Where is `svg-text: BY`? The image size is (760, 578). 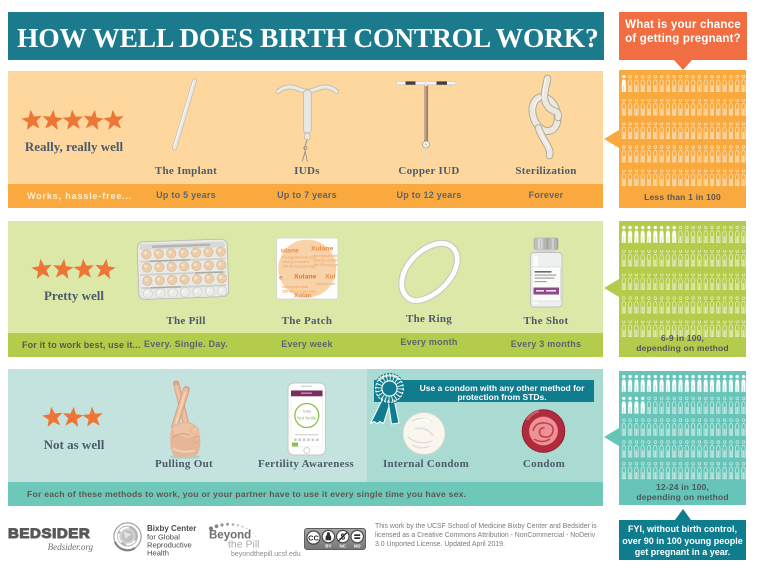
svg-text: BY is located at coordinates (328, 545).